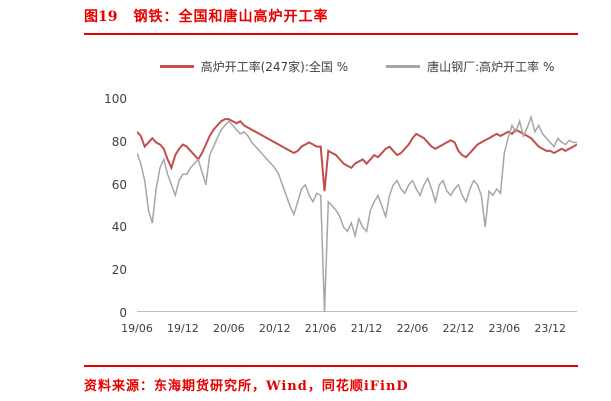 The width and height of the screenshot is (611, 401). I want to click on chart-legend: 高炉开工率(247家):全国 % 唐山钢厂:高炉开工率 %, so click(357, 66).